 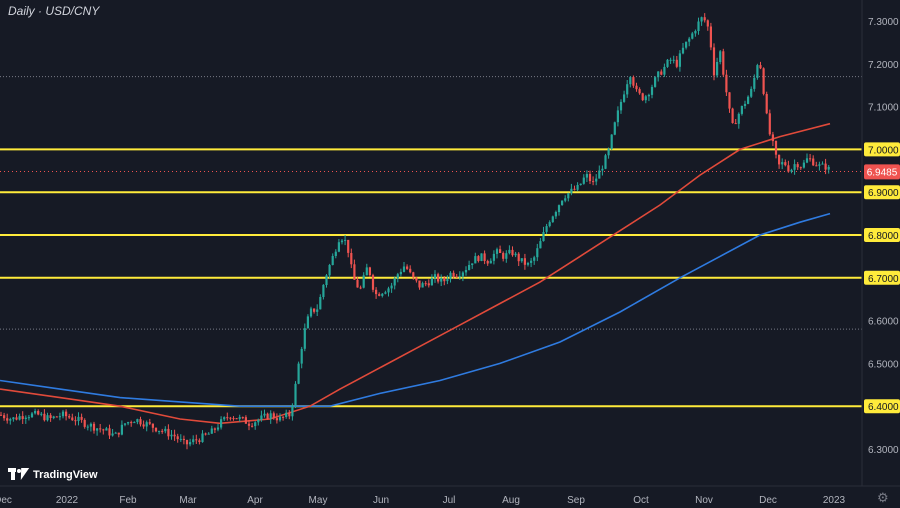 I want to click on time-axis-tick-label: Dec, so click(x=768, y=500).